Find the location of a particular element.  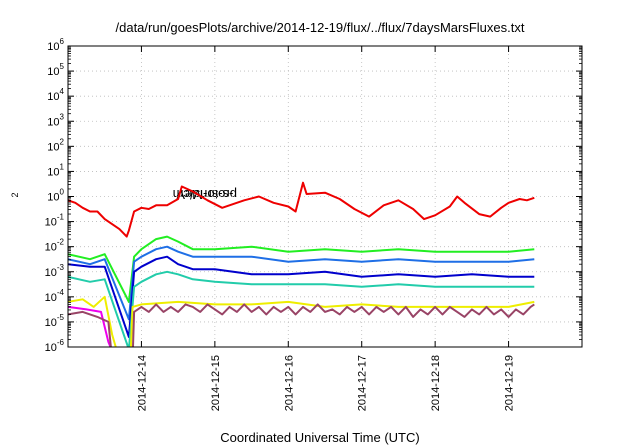

y-tick-label: 10⁴ is located at coordinates (55, 95).